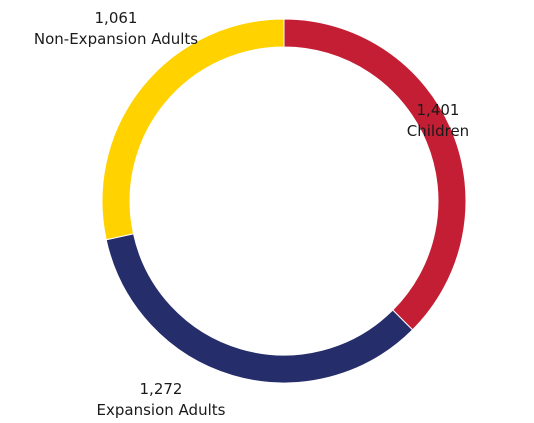  I want to click on category-label-non-expansion-adults: Non-Expansion Adults, so click(116, 39).